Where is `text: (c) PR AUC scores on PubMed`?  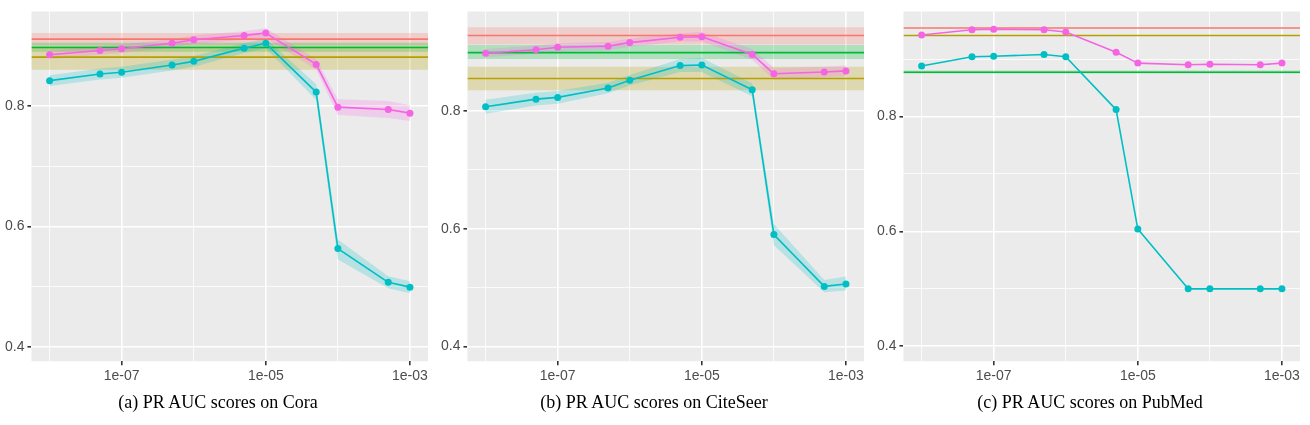 text: (c) PR AUC scores on PubMed is located at coordinates (1090, 402).